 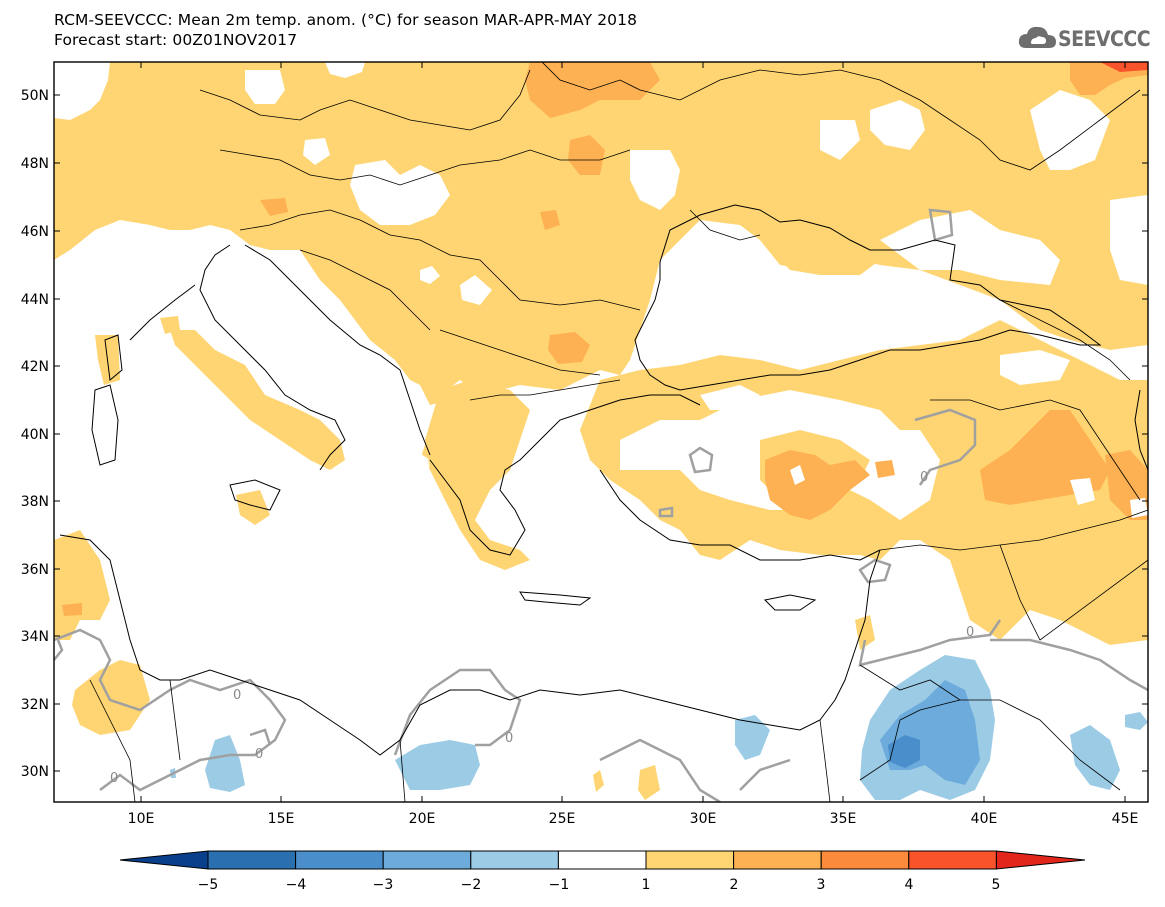 What do you see at coordinates (35, 164) in the screenshot?
I see `lat-label: 48N` at bounding box center [35, 164].